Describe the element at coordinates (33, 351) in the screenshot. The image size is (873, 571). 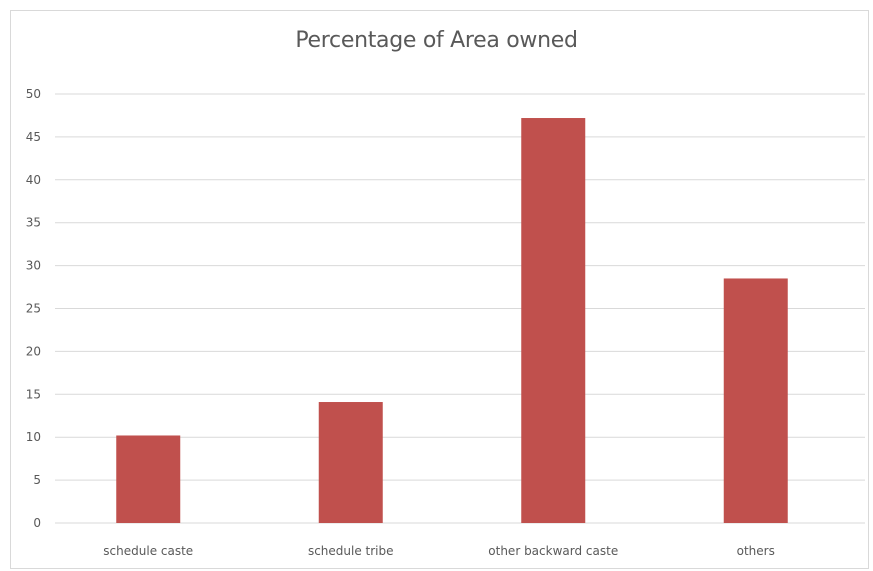
I see `y-tick-label: 20` at that location.